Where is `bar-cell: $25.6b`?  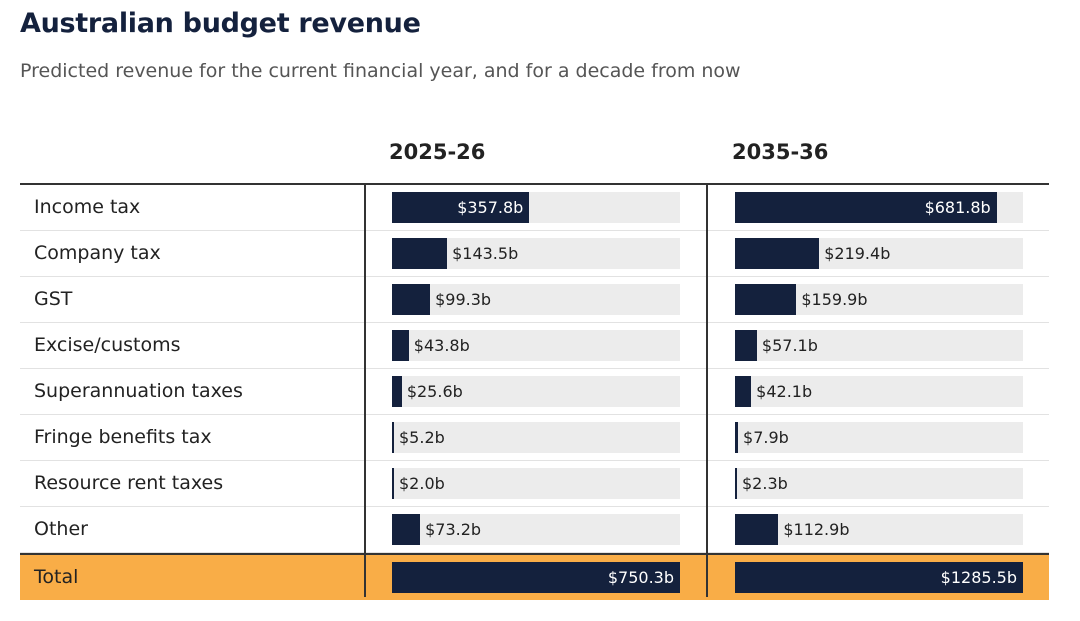
bar-cell: $25.6b is located at coordinates (536, 391).